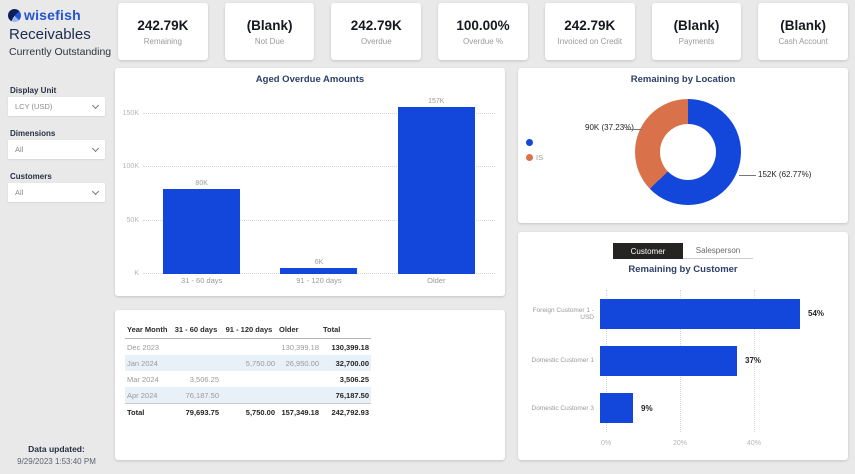 Image resolution: width=855 pixels, height=474 pixels. I want to click on wisefish-logo-icon, so click(14, 15).